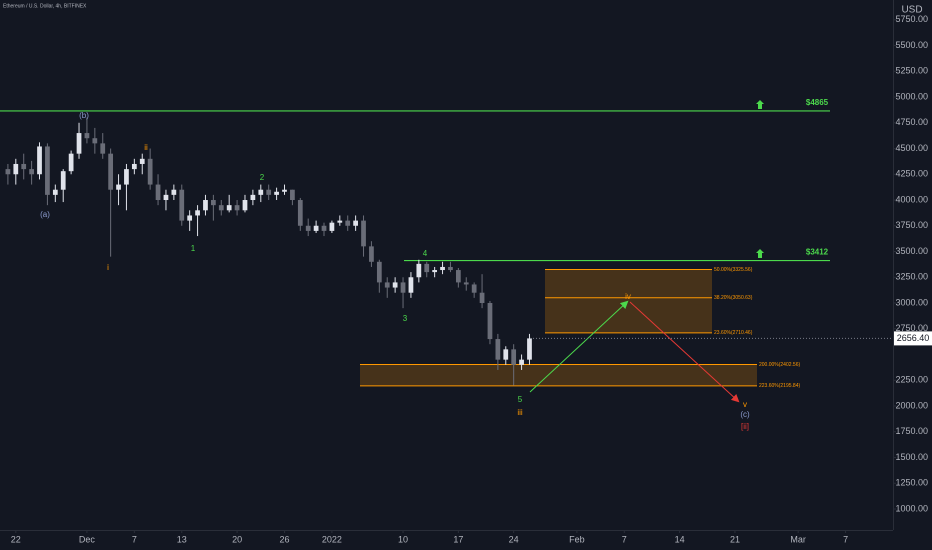  Describe the element at coordinates (911, 148) in the screenshot. I see `y-tick-label: 4500.00` at that location.